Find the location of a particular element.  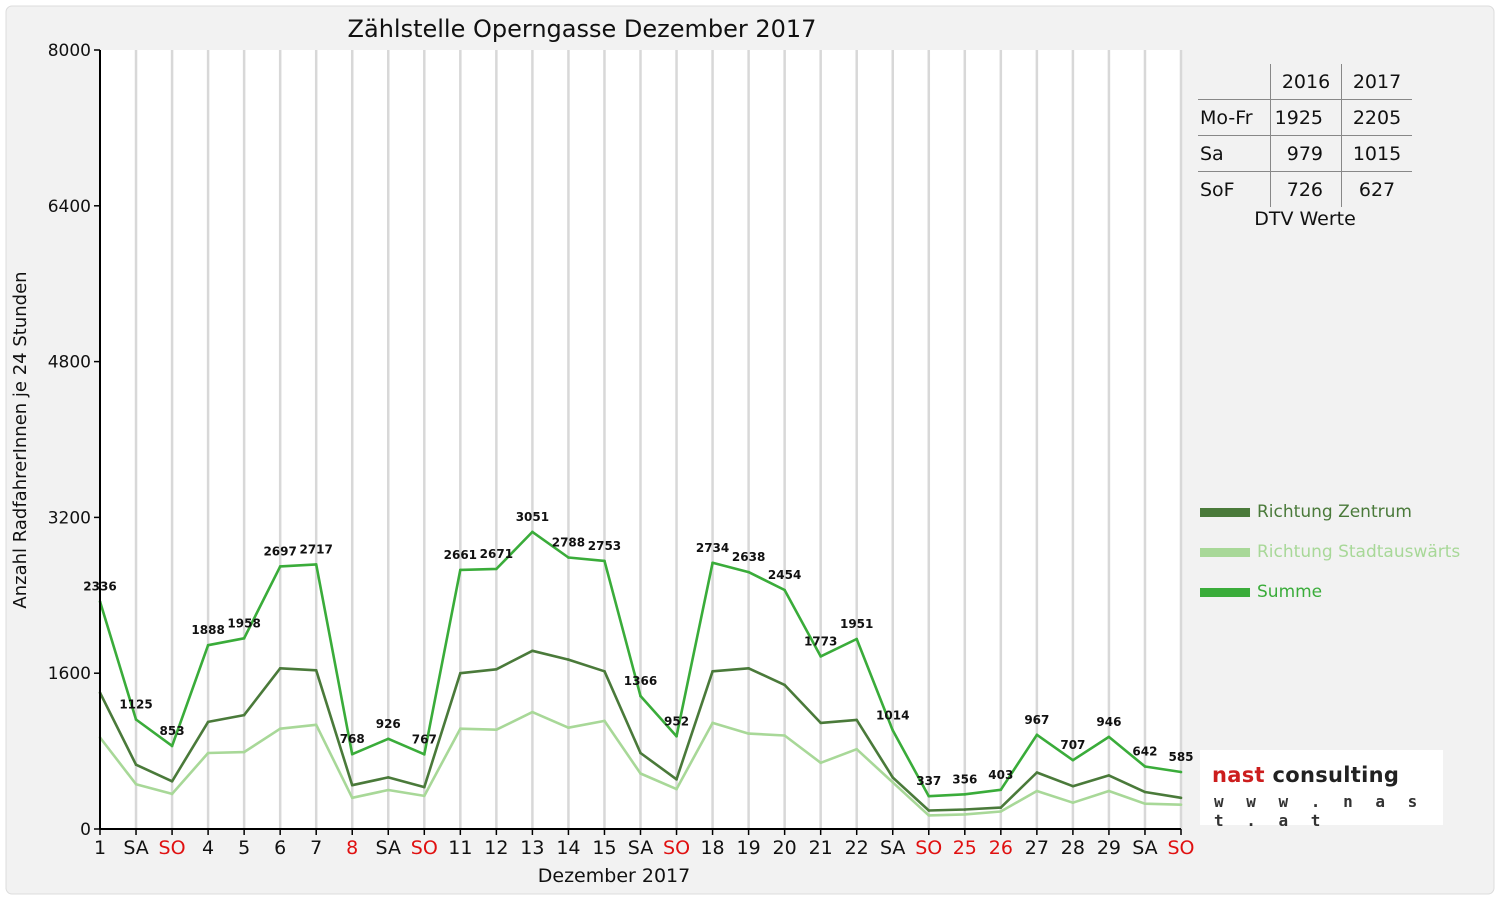

dtv-value-2016: 979 is located at coordinates (1306, 153).